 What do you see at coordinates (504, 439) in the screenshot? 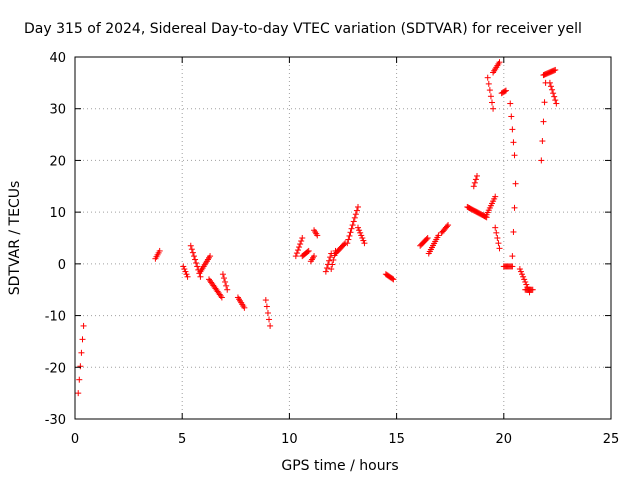
I see `x-tick-label: 20` at bounding box center [504, 439].